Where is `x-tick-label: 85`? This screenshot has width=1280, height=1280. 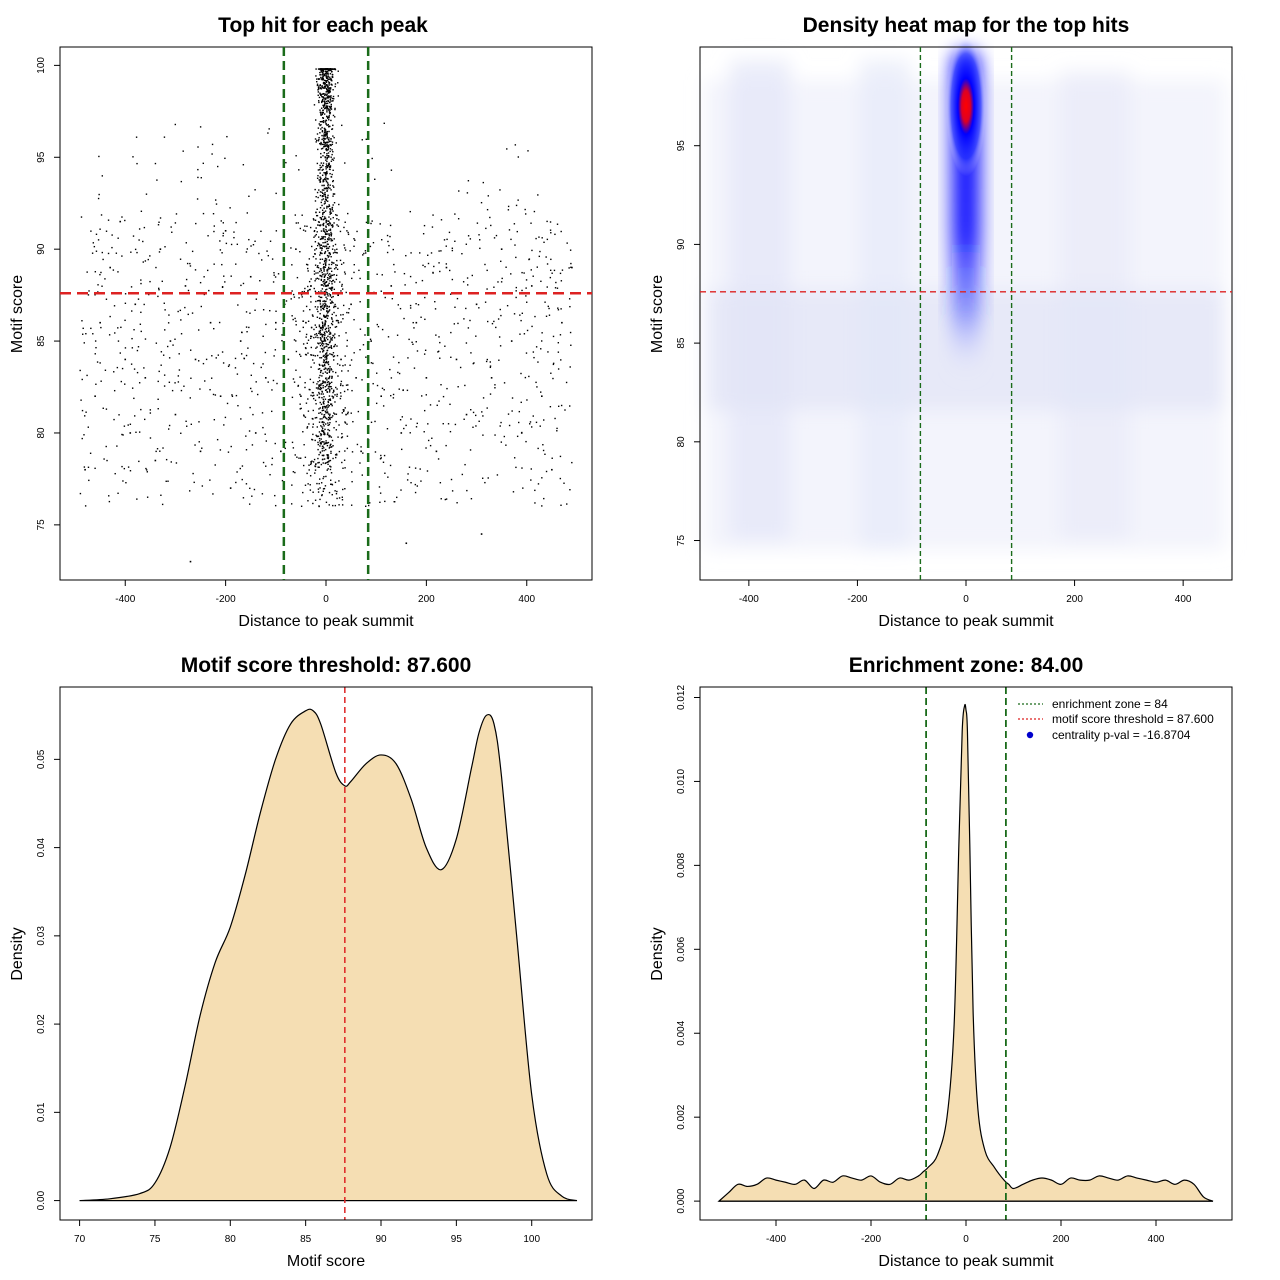
x-tick-label: 85 is located at coordinates (306, 1239).